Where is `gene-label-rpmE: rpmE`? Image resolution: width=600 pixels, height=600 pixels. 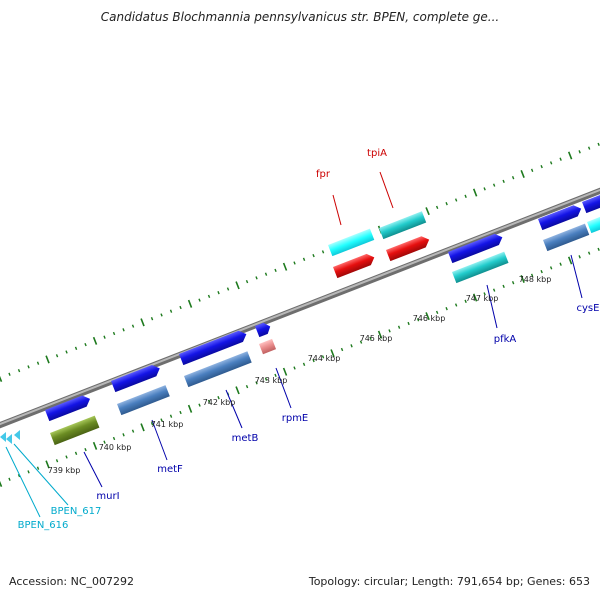 gene-label-rpmE: rpmE is located at coordinates (295, 418).